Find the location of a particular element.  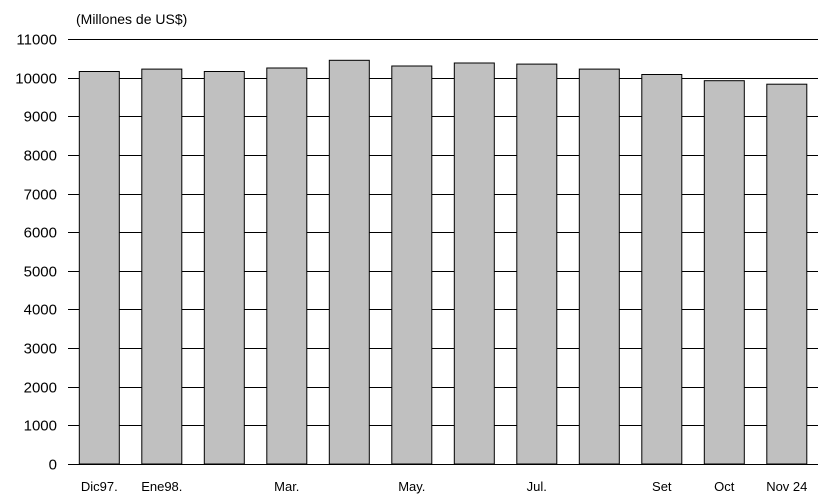

y-tick-label: 0 is located at coordinates (53, 465).